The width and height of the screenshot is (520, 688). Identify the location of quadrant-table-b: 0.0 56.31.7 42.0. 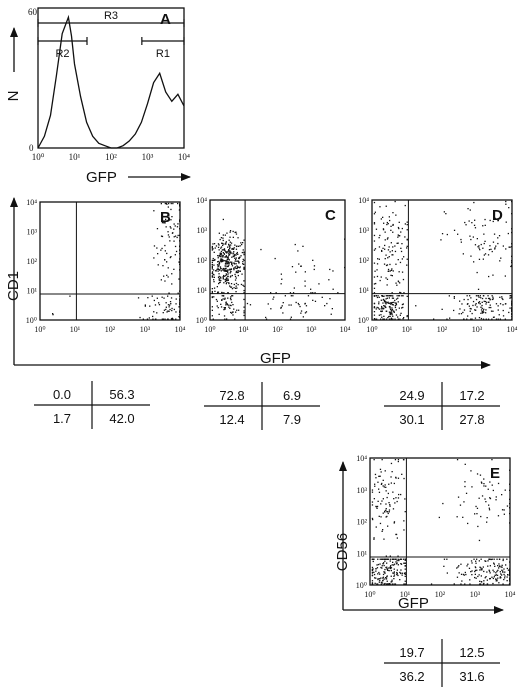
(92, 405).